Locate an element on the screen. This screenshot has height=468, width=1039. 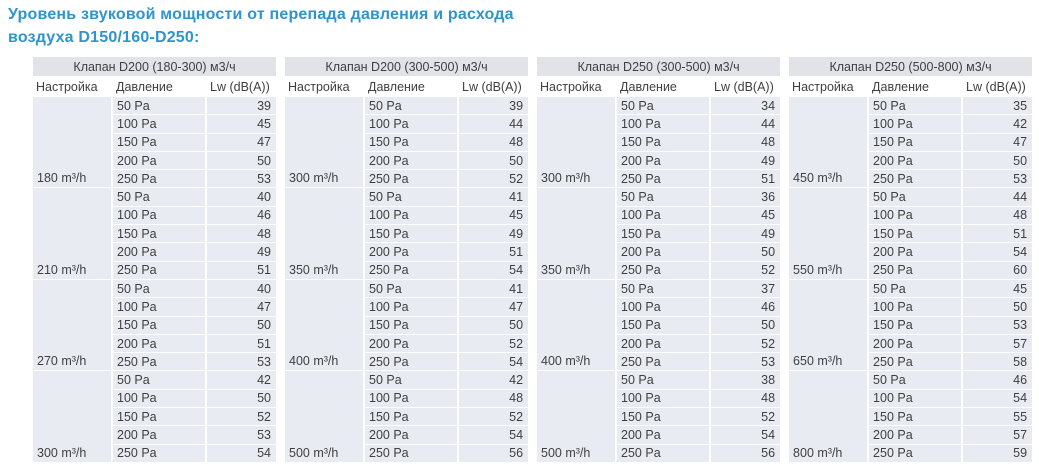
table-row: 100 Pa 44 is located at coordinates (659, 124).